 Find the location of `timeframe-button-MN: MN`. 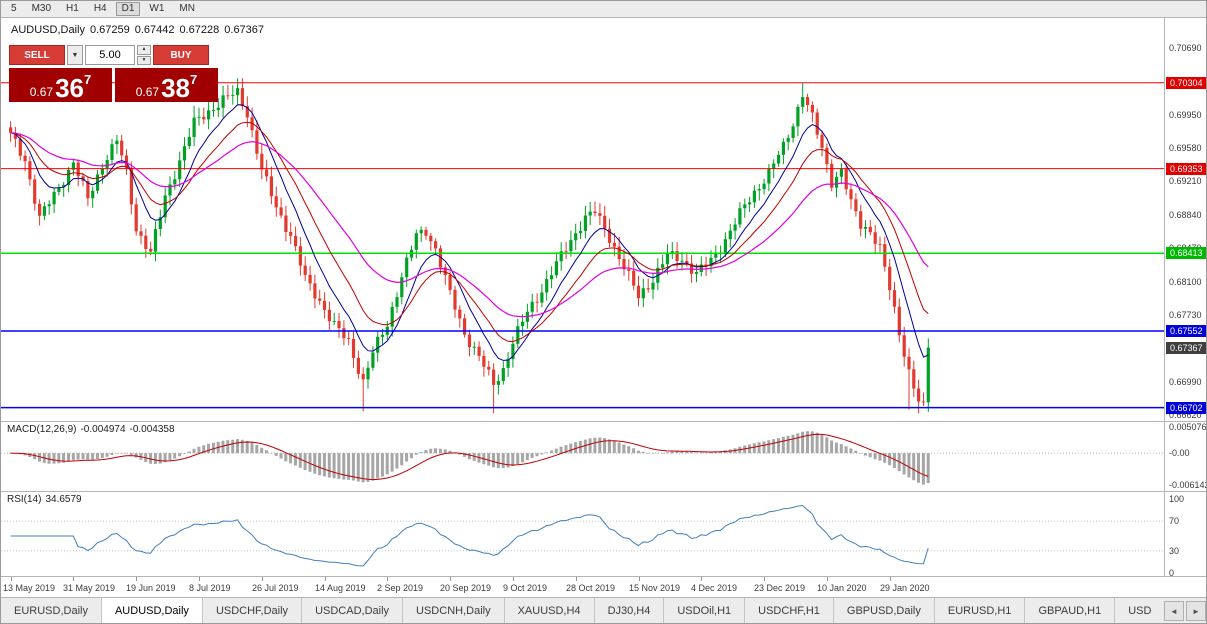

timeframe-button-MN: MN is located at coordinates (187, 9).